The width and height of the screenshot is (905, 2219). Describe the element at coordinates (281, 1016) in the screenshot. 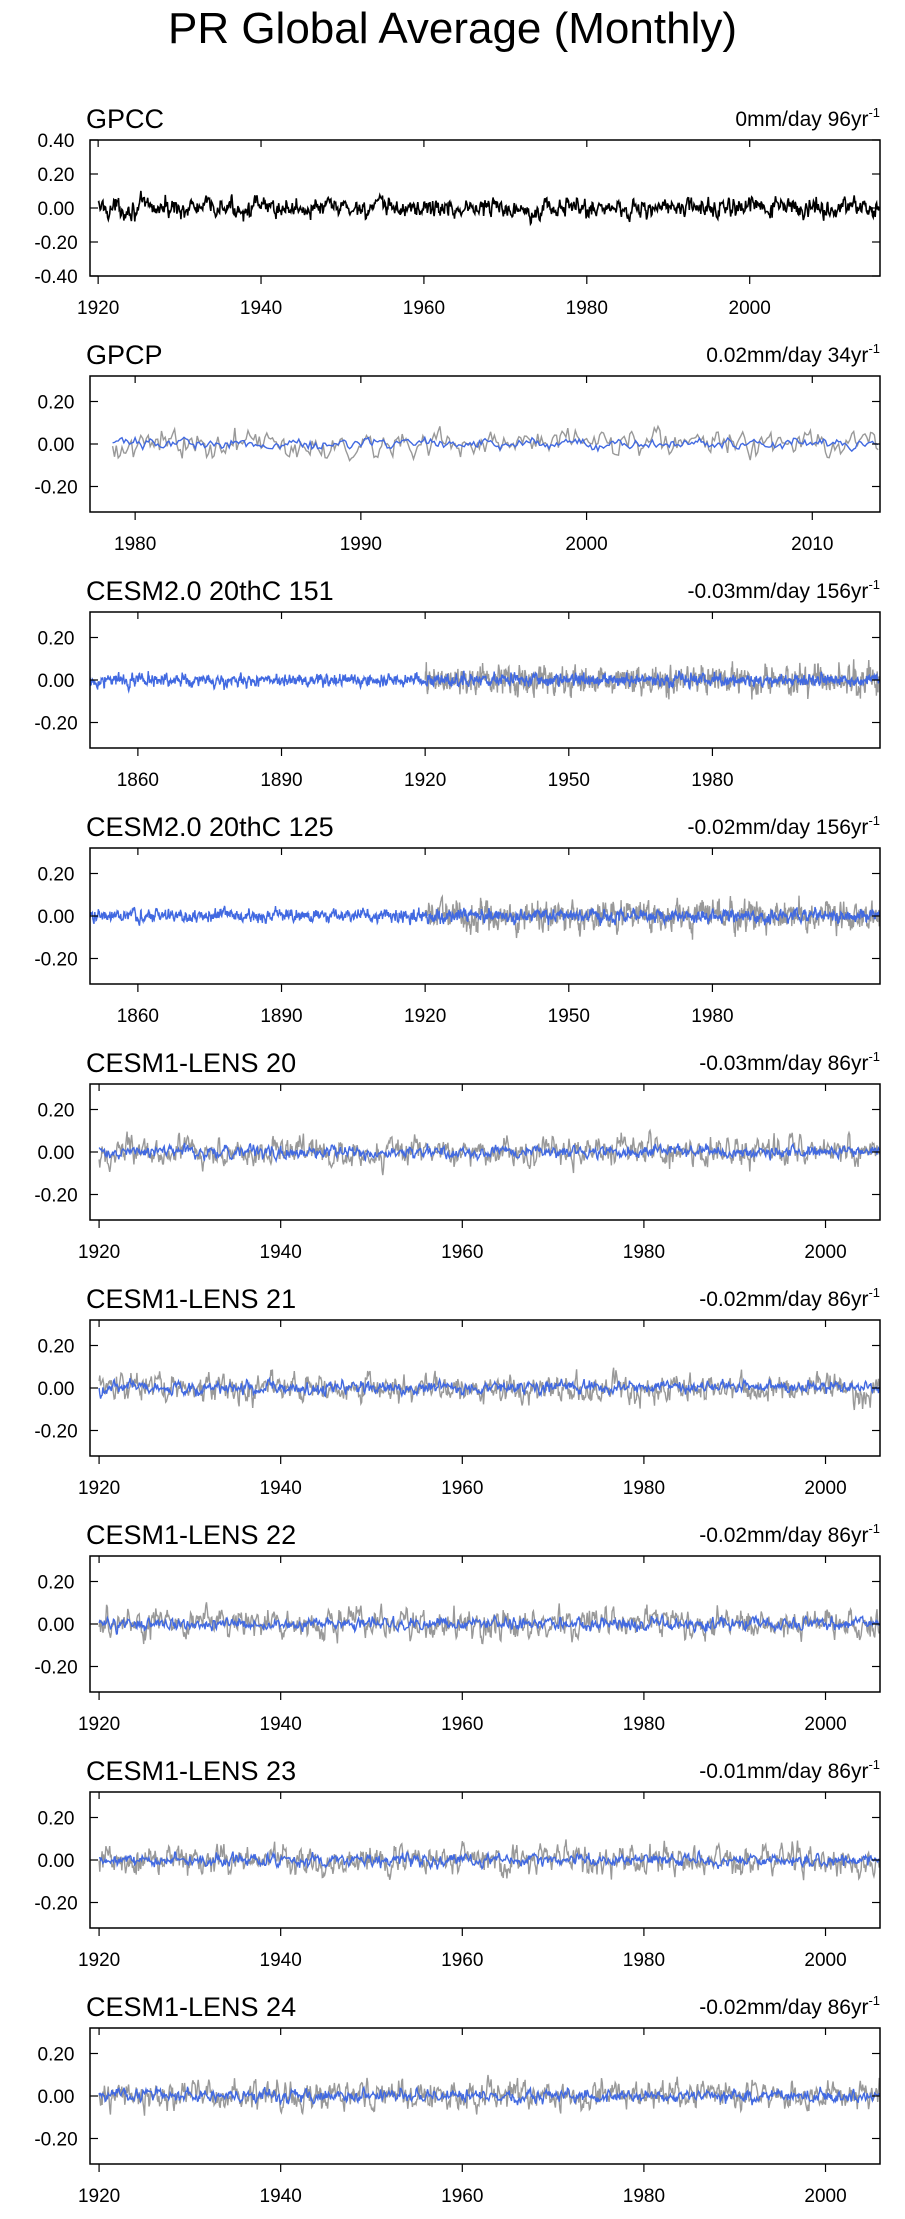

I see `x-tick-label: 1890` at that location.